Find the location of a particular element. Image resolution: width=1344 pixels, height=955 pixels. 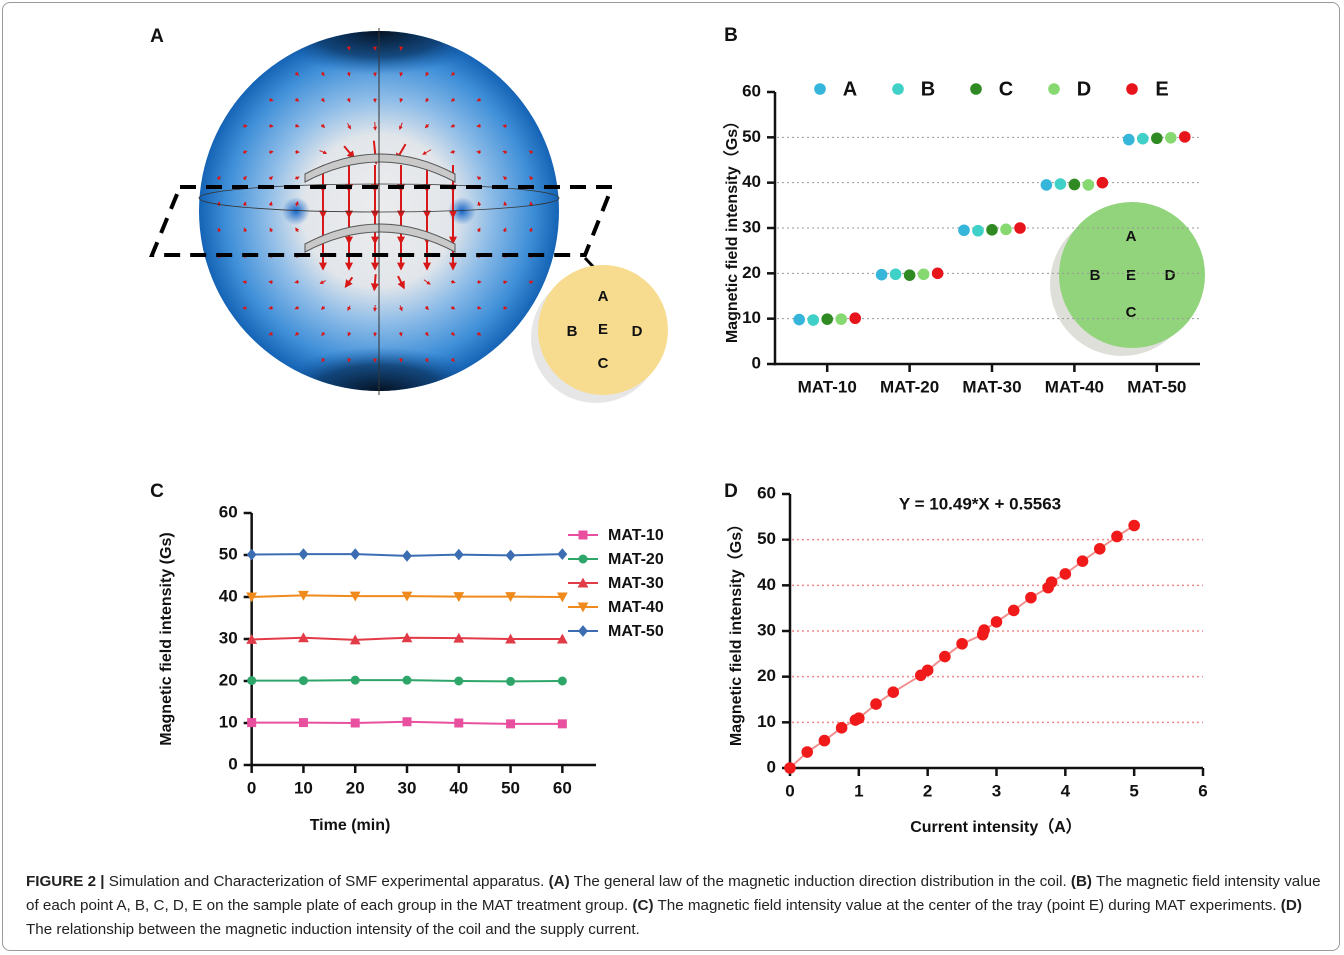

plane is located at coordinates (382, 221).